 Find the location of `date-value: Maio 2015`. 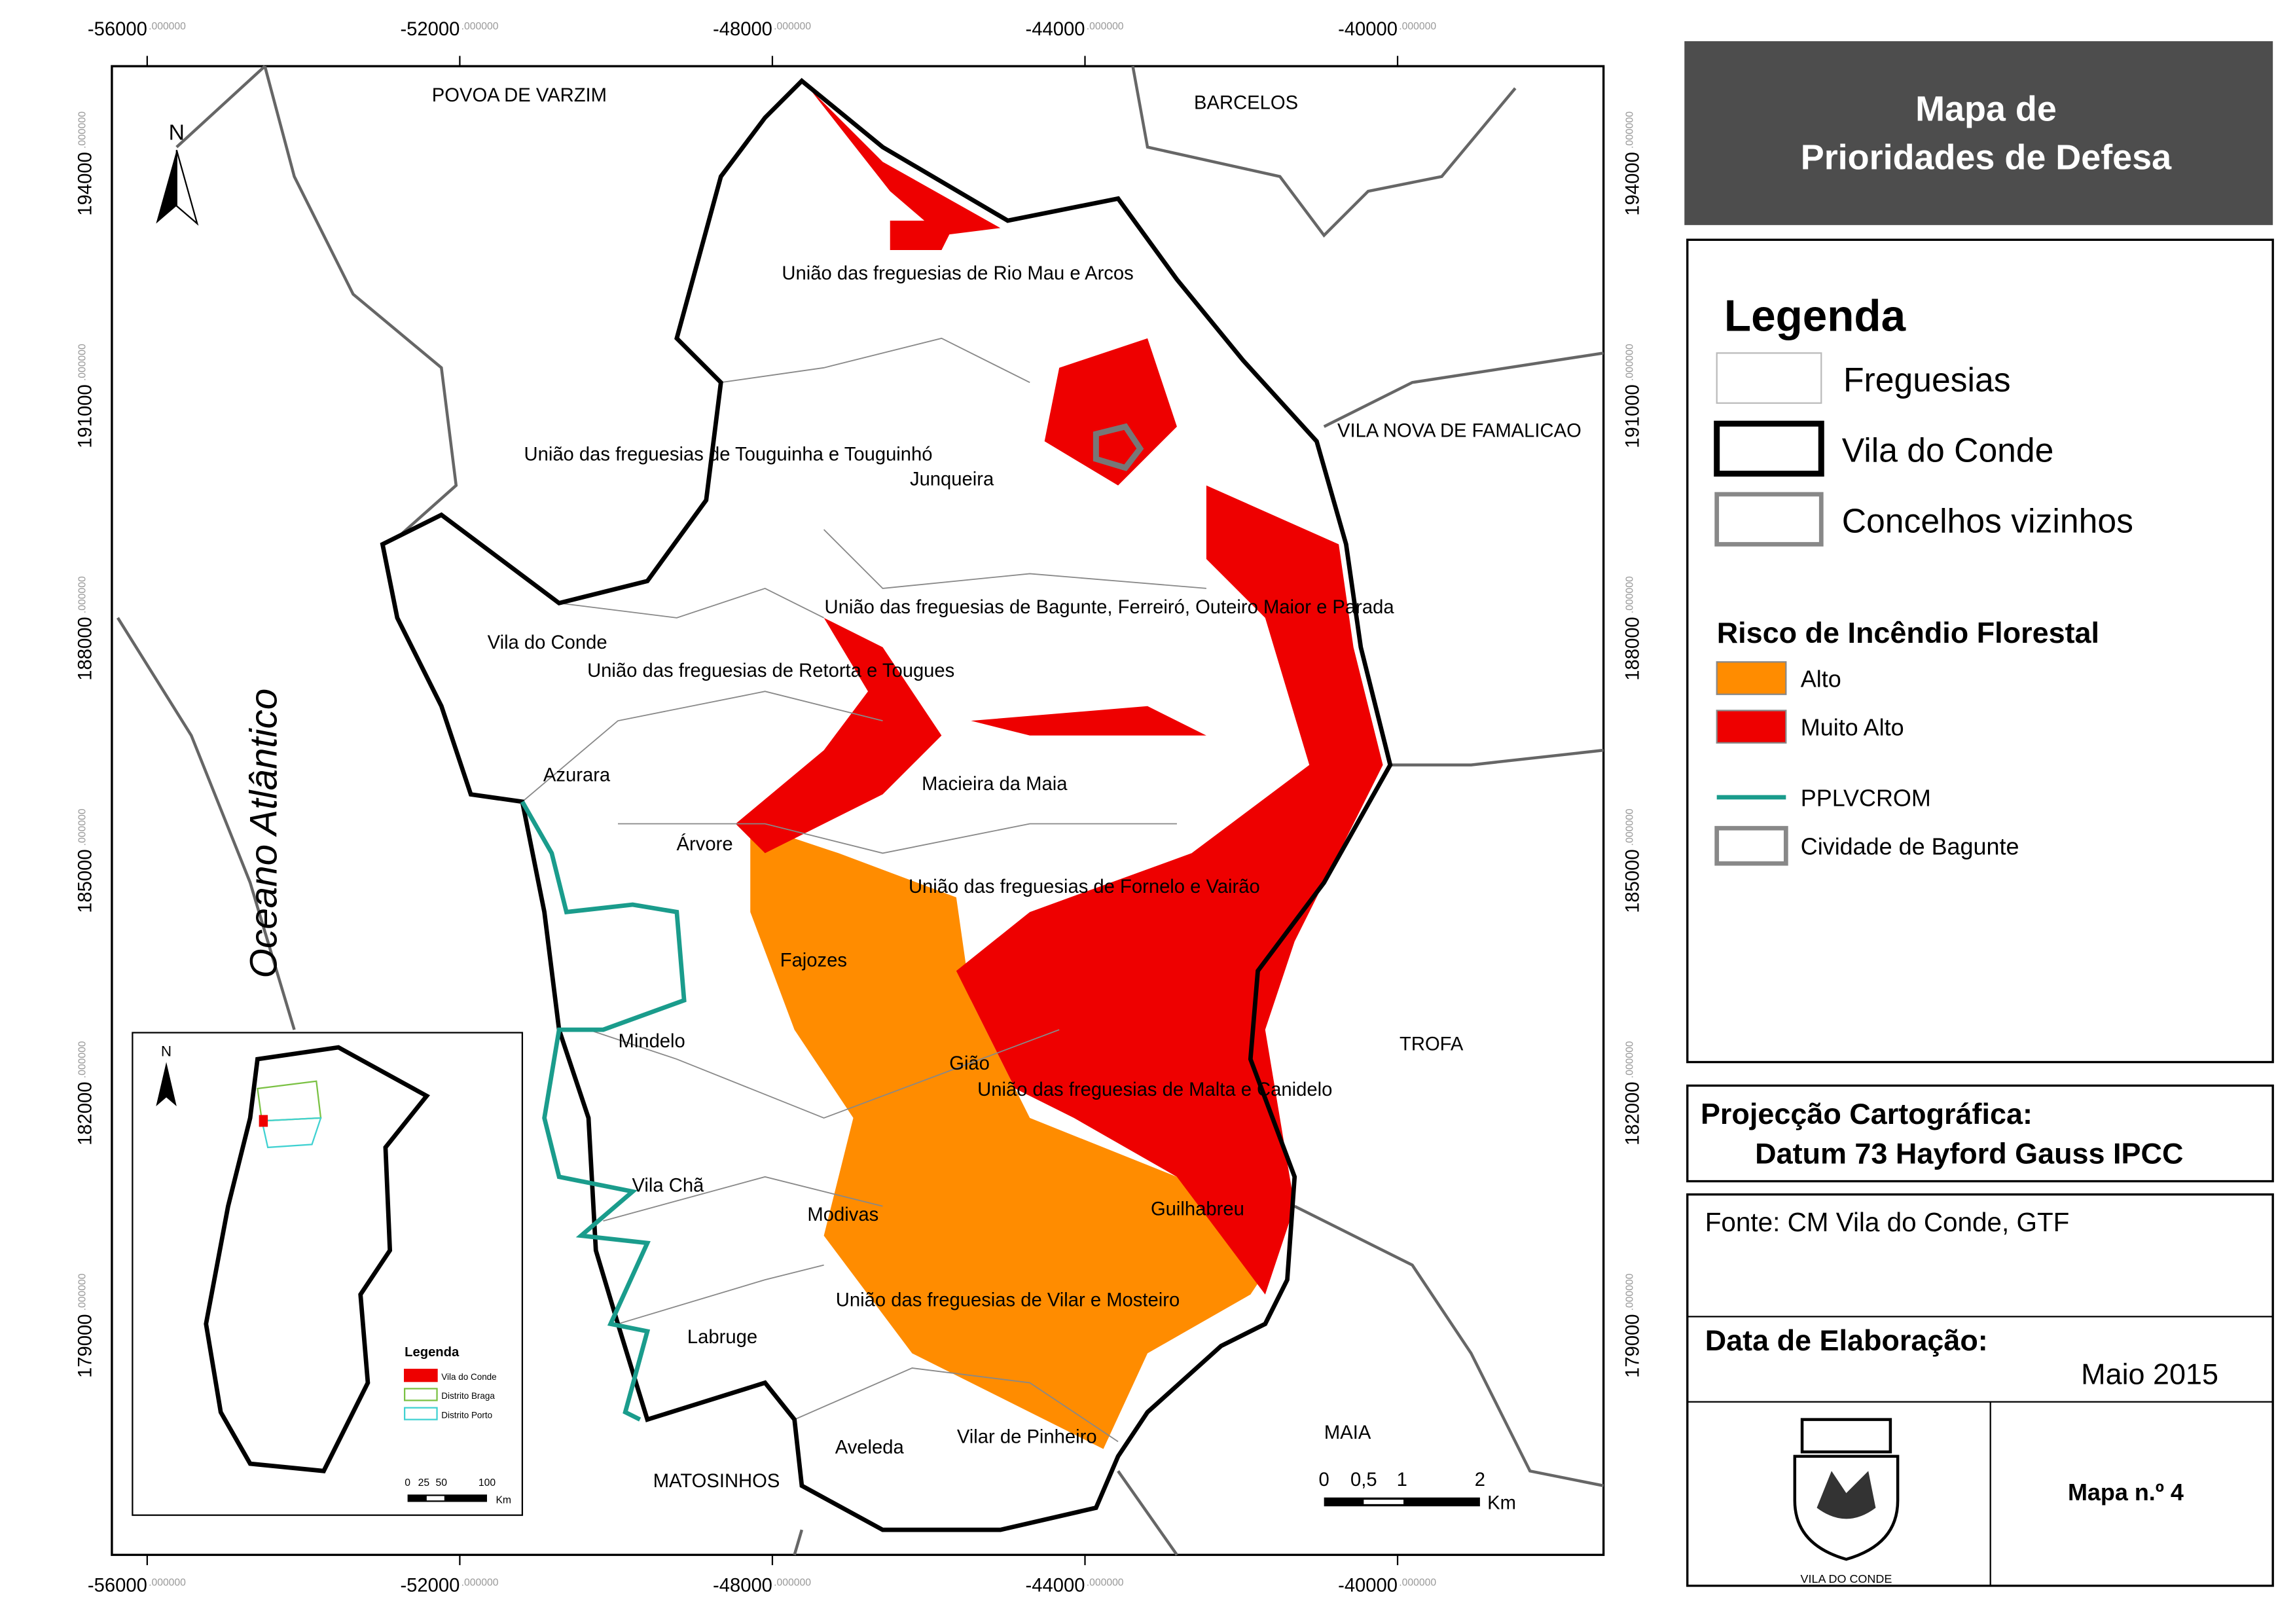

date-value: Maio 2015 is located at coordinates (2149, 1374).